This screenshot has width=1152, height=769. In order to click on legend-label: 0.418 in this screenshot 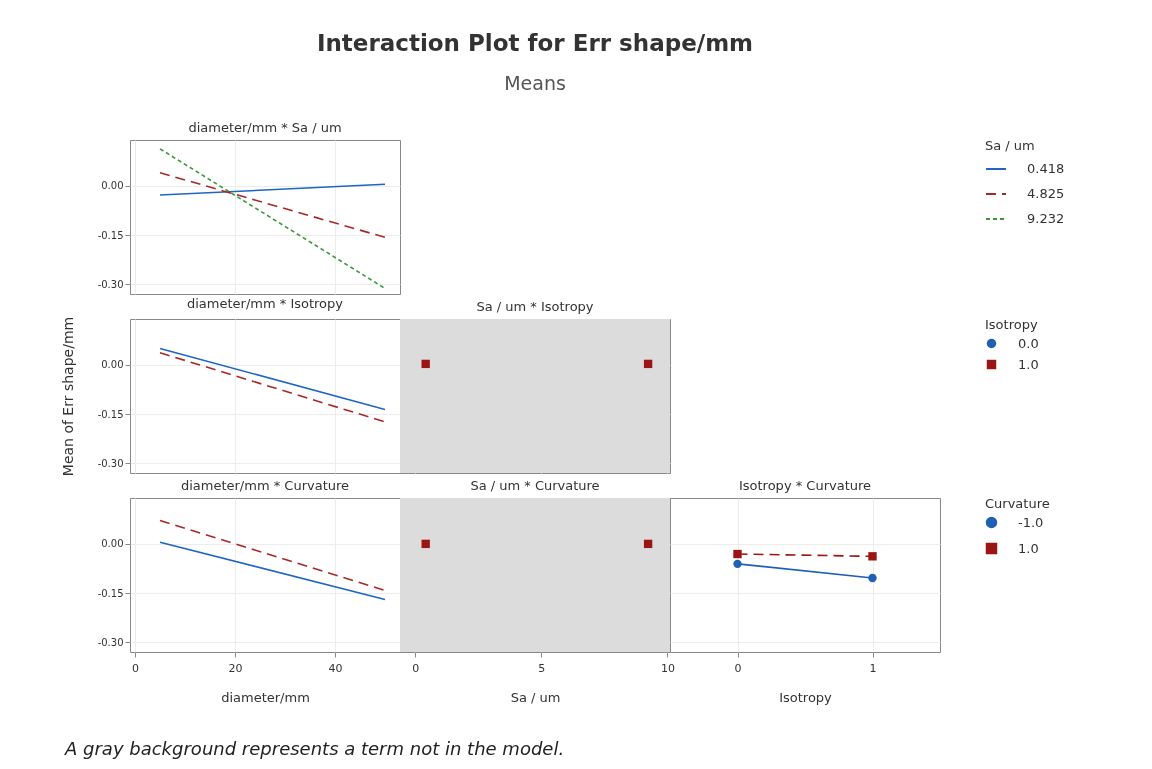, I will do `click(1046, 168)`.